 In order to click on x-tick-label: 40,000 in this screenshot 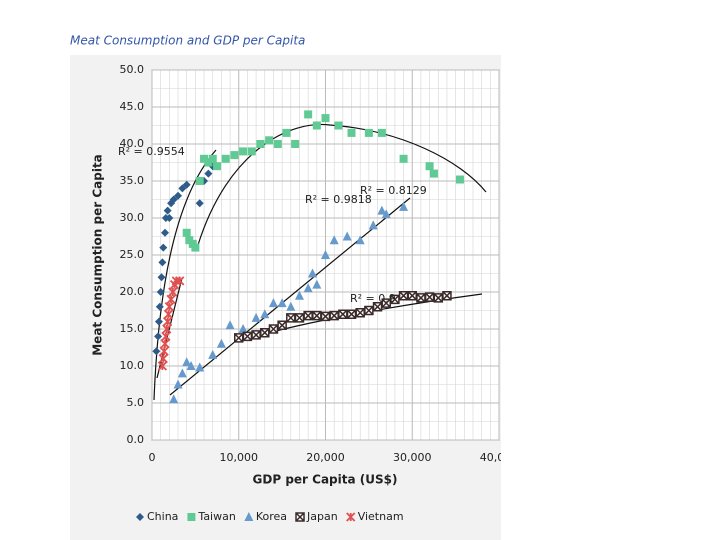, I will do `click(499, 457)`.